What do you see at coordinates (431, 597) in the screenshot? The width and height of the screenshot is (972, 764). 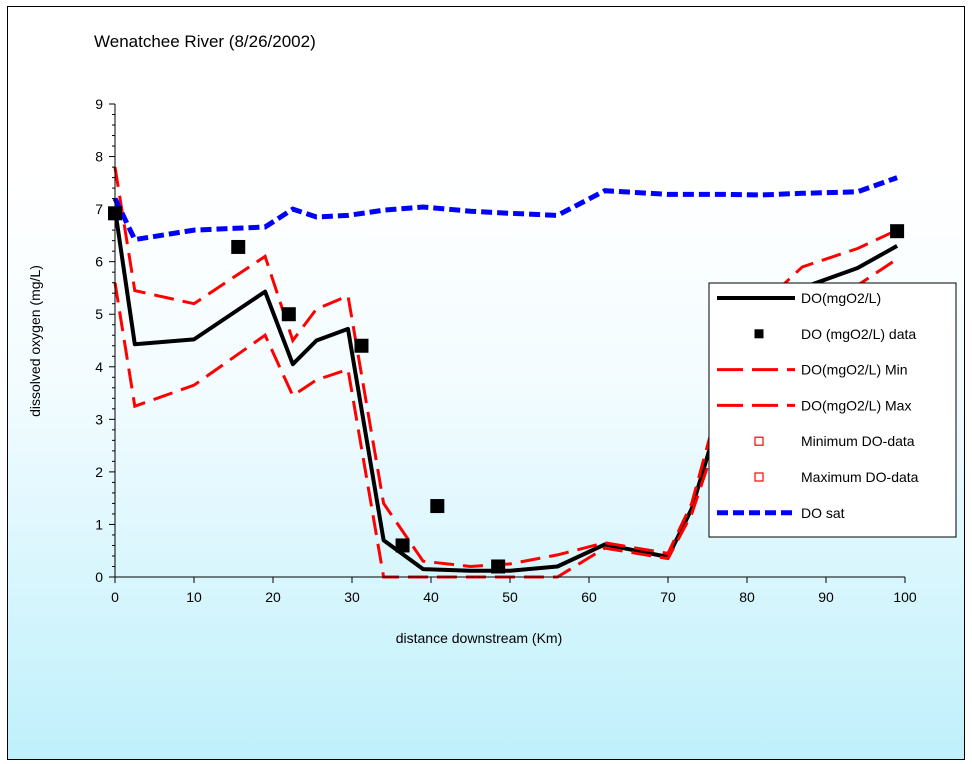 I see `x-tick-label: 40` at bounding box center [431, 597].